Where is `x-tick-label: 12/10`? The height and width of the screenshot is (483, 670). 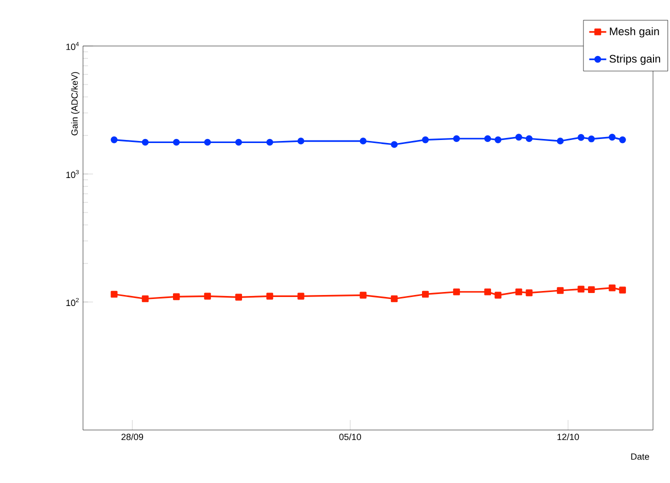 x-tick-label: 12/10 is located at coordinates (568, 437).